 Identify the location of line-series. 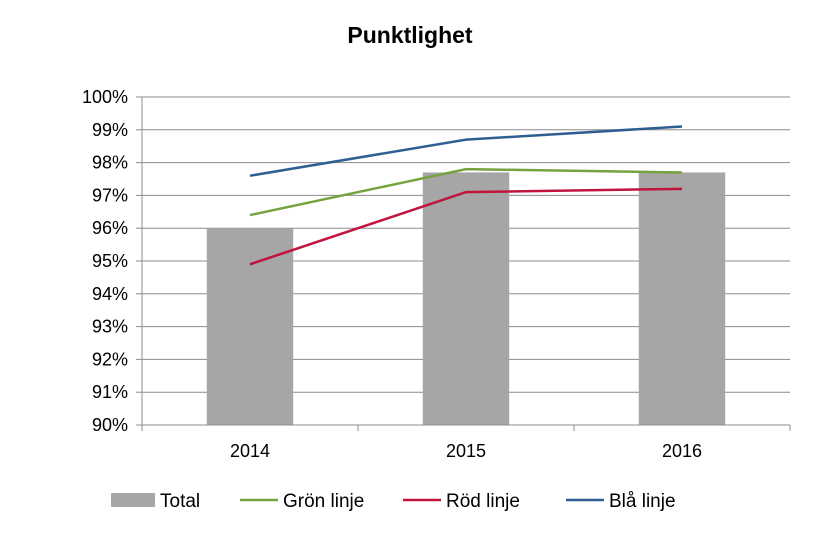
(466, 195).